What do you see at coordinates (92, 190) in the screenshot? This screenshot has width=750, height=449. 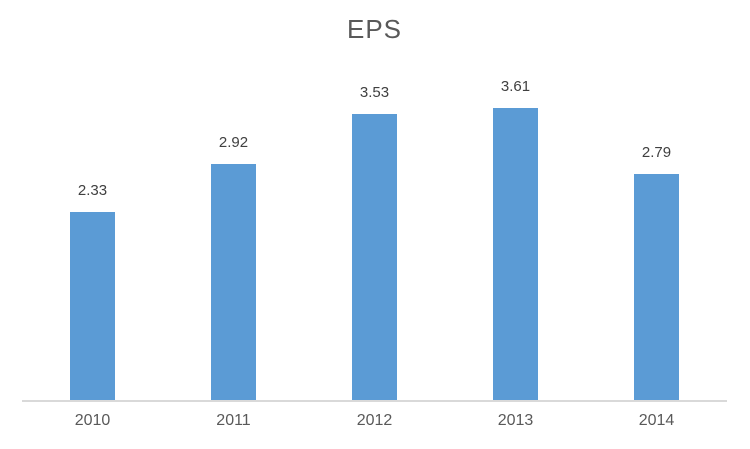 I see `data-label-2010: 2.33` at bounding box center [92, 190].